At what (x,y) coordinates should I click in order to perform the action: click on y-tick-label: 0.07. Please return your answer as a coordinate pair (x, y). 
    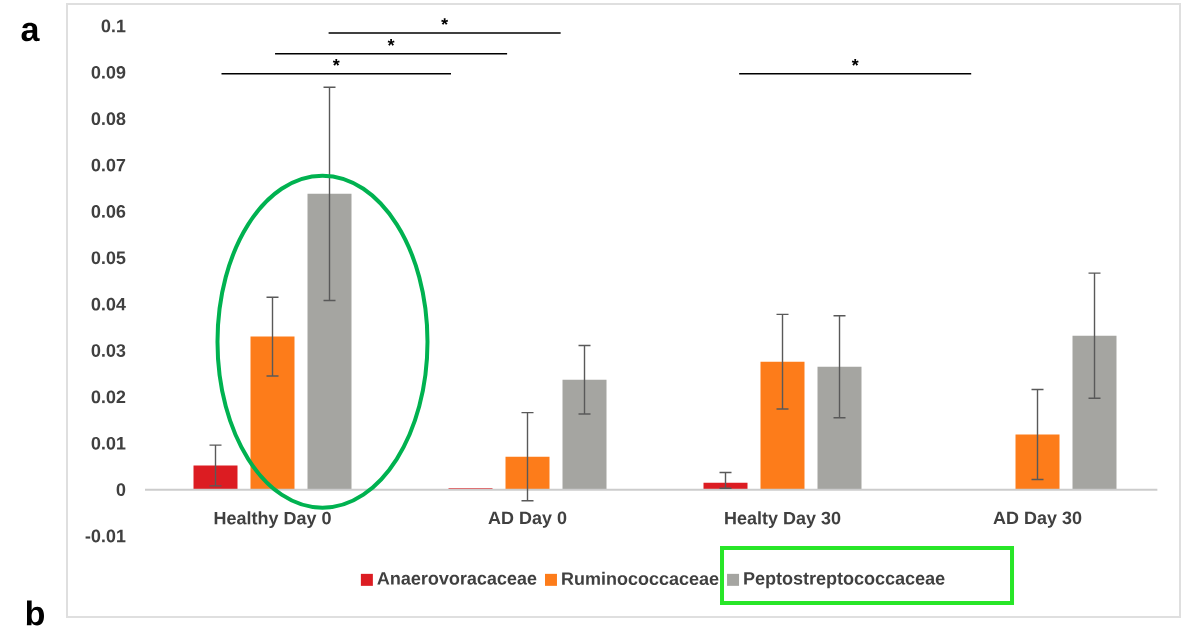
    Looking at the image, I should click on (108, 165).